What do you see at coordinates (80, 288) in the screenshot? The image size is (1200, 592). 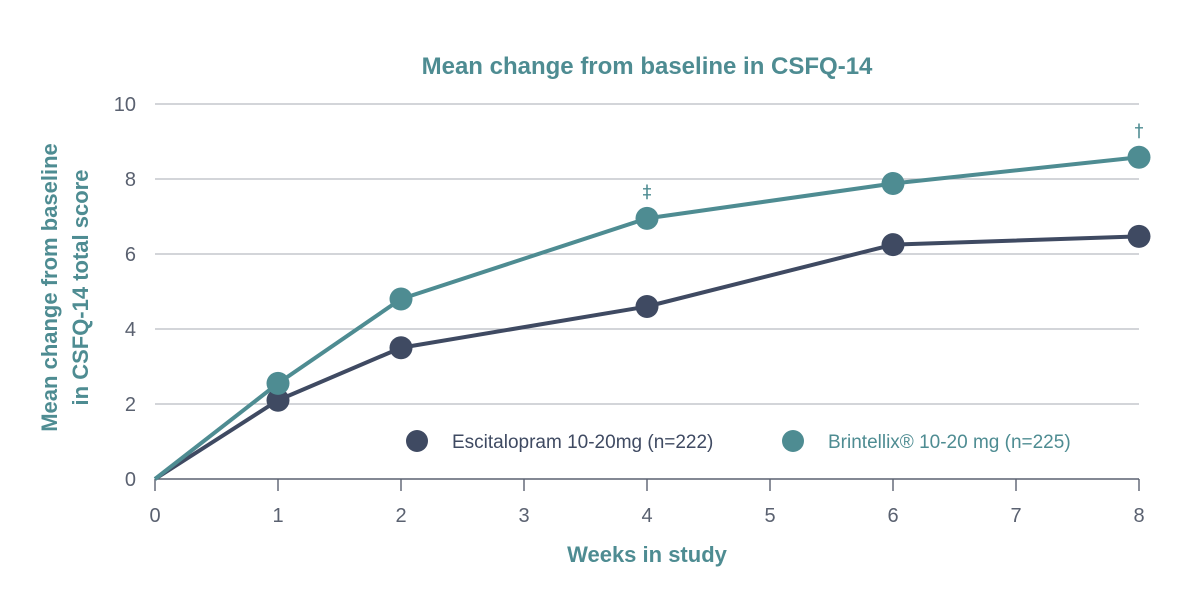 I see `y-axis-title-line: in CSFQ-14 total score` at bounding box center [80, 288].